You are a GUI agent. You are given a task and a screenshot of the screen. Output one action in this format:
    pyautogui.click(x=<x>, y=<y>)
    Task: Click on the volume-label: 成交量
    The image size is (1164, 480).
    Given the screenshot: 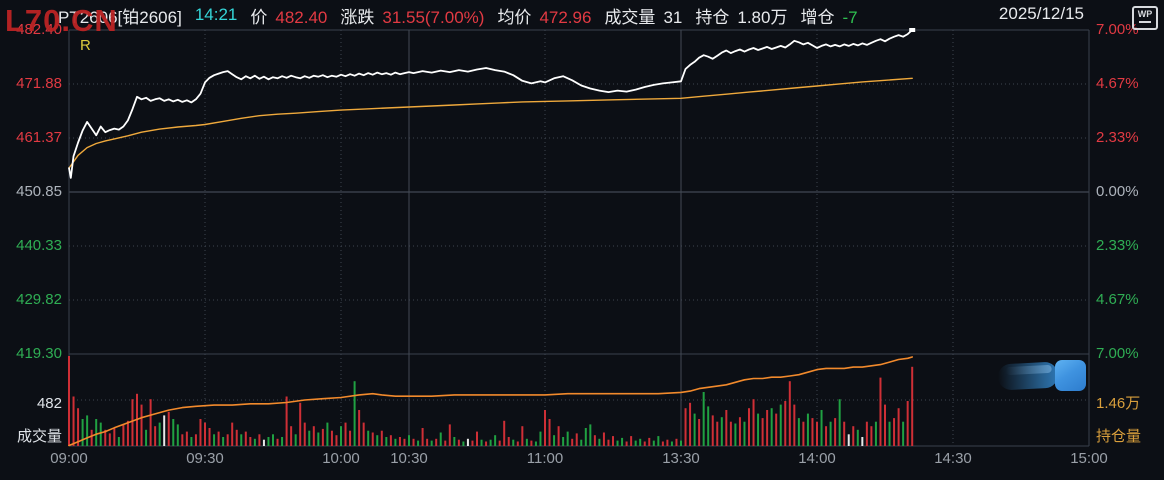 What is the action you would take?
    pyautogui.click(x=630, y=17)
    